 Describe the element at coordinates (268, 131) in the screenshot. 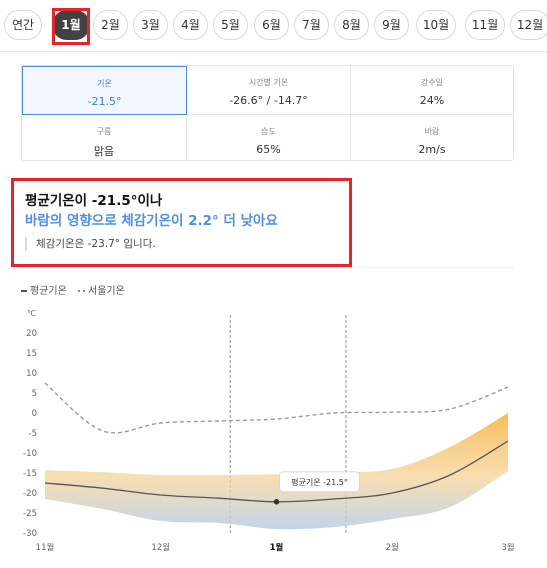

I see `stat-label: 습도` at that location.